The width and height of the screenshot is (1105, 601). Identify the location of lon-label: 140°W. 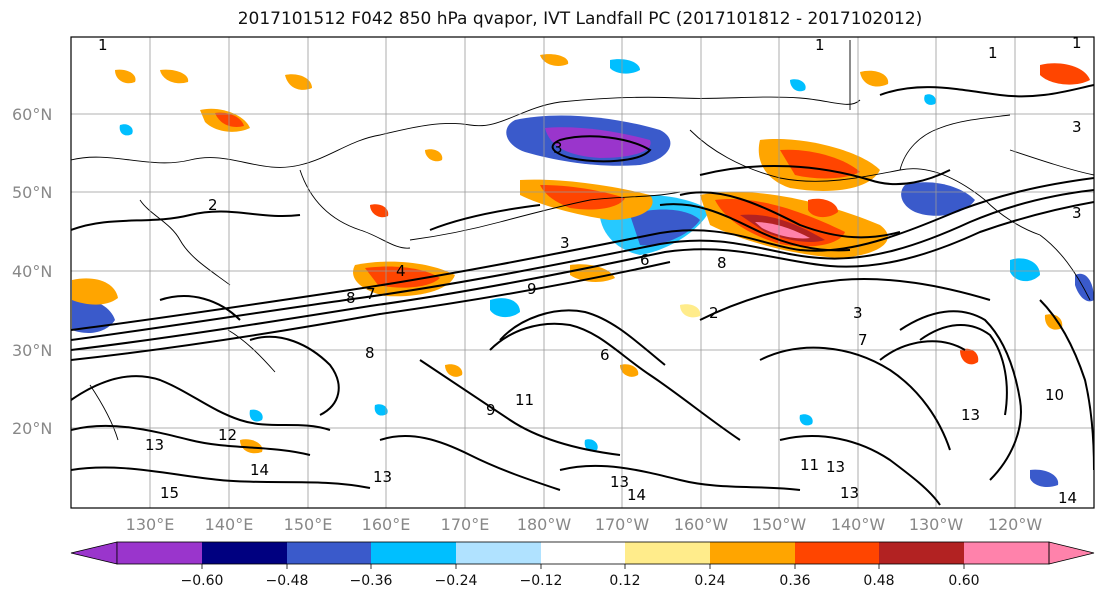
(858, 524).